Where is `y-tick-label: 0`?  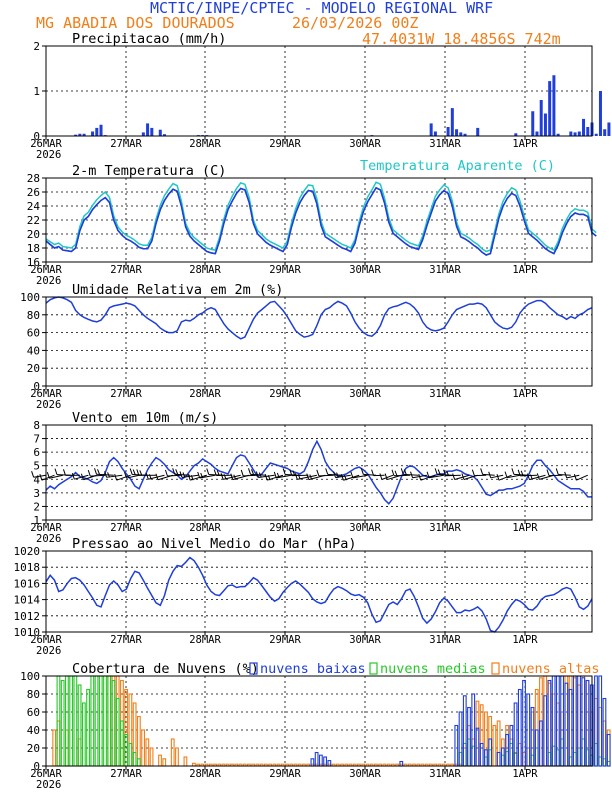
y-tick-label: 0 is located at coordinates (36, 136).